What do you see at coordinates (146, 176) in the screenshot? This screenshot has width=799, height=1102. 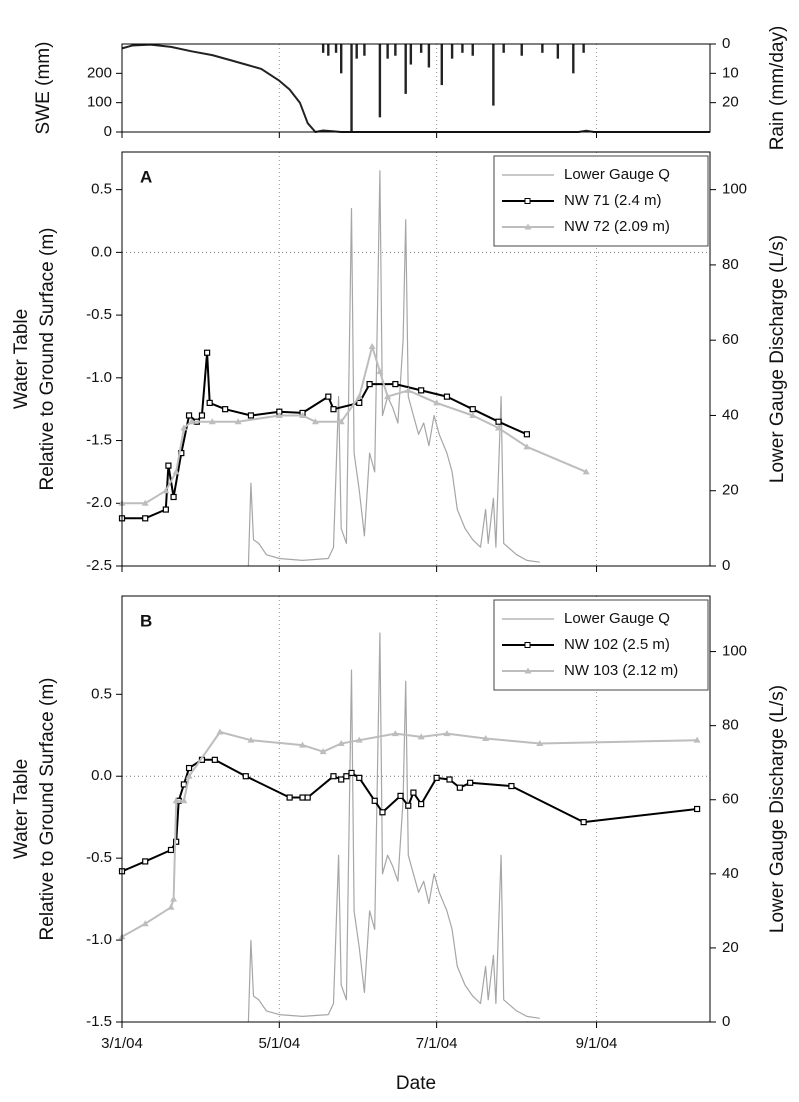 I see `panel-letter: A` at bounding box center [146, 176].